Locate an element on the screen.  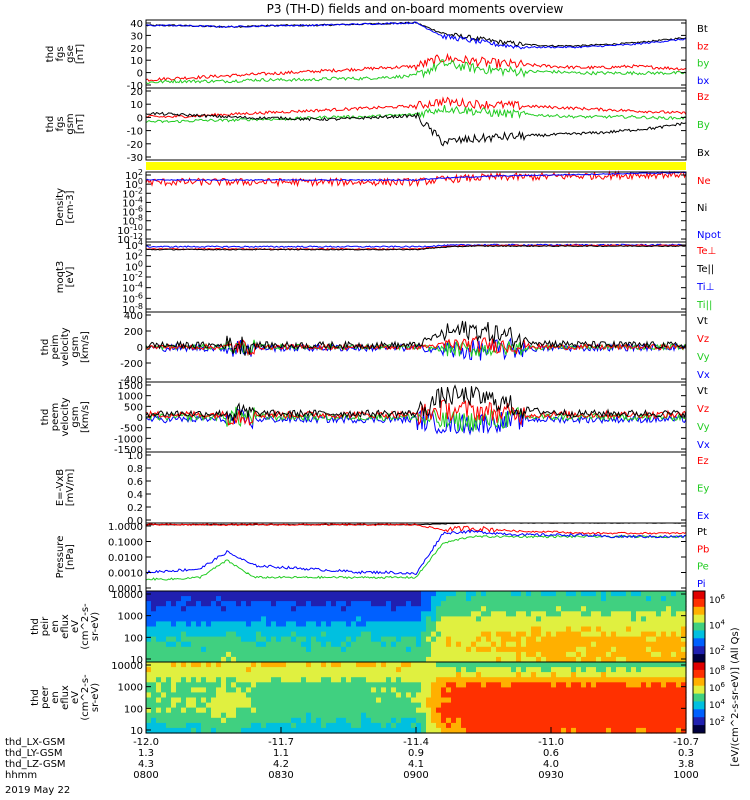
y-axis-label: E=-VxB is located at coordinates (60, 487).